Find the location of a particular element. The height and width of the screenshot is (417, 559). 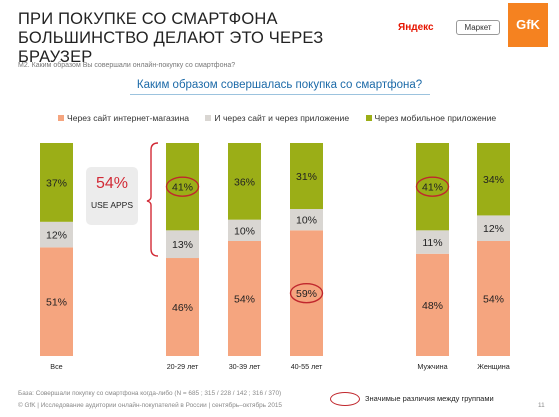

bar-segment-cat-1-s1 is located at coordinates (182, 244).